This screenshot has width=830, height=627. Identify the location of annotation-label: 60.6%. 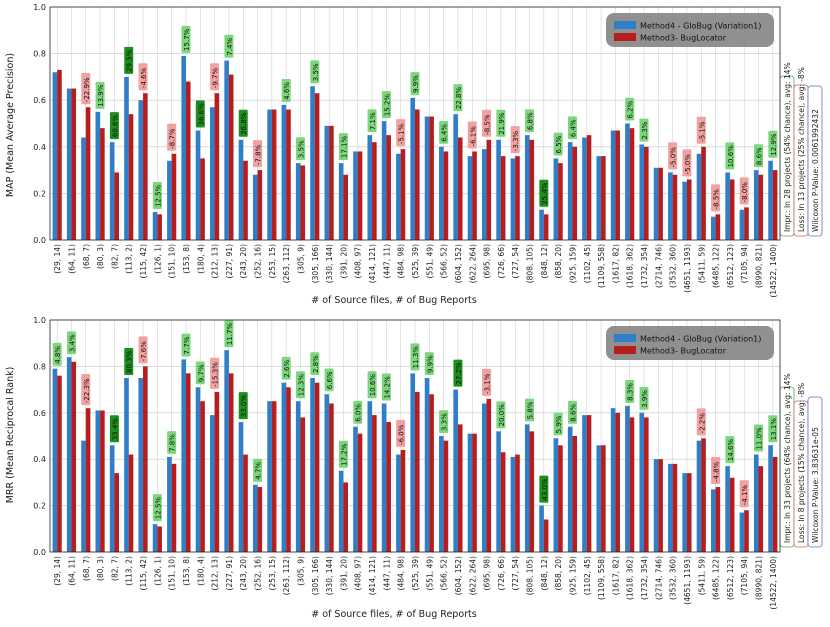
(115, 126).